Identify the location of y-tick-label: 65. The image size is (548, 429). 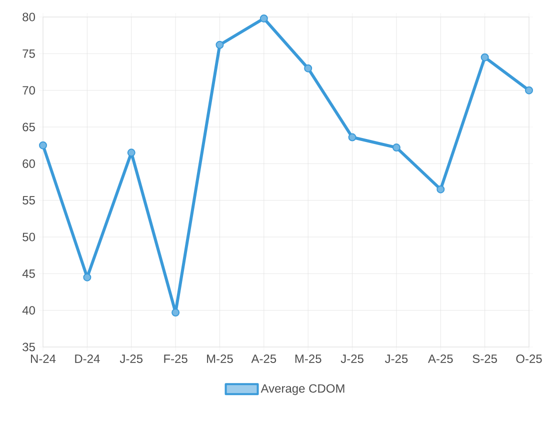
(28, 127).